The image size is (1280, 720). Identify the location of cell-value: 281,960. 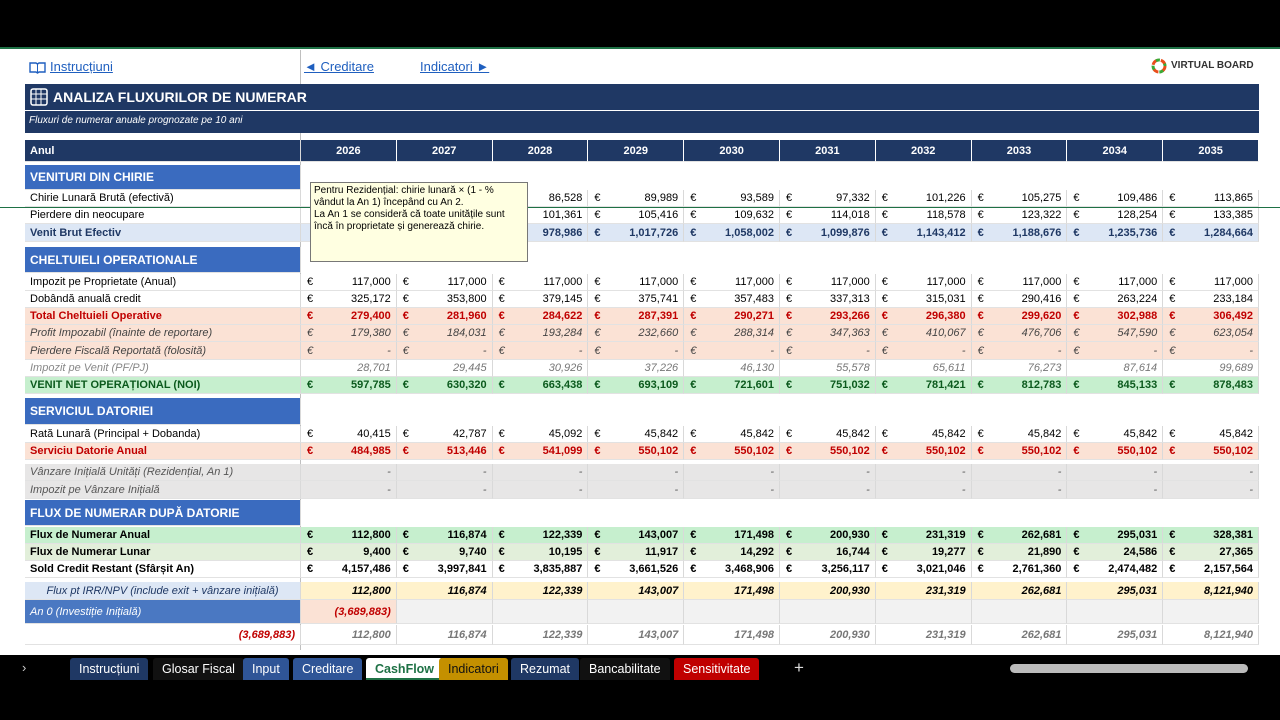
(466, 316).